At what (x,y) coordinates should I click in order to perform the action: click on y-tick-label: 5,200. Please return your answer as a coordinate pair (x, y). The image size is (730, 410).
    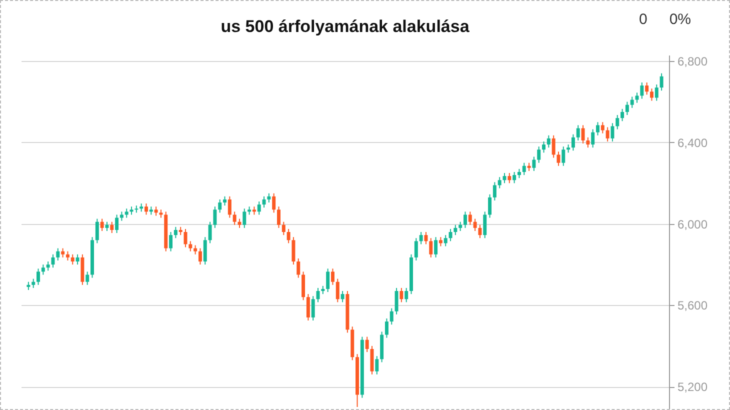
    Looking at the image, I should click on (693, 387).